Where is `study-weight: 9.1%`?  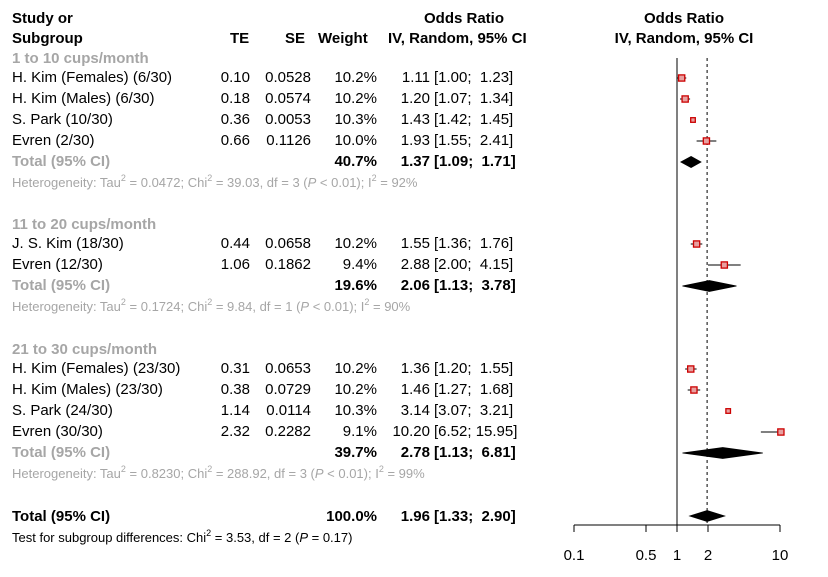 study-weight: 9.1% is located at coordinates (359, 431).